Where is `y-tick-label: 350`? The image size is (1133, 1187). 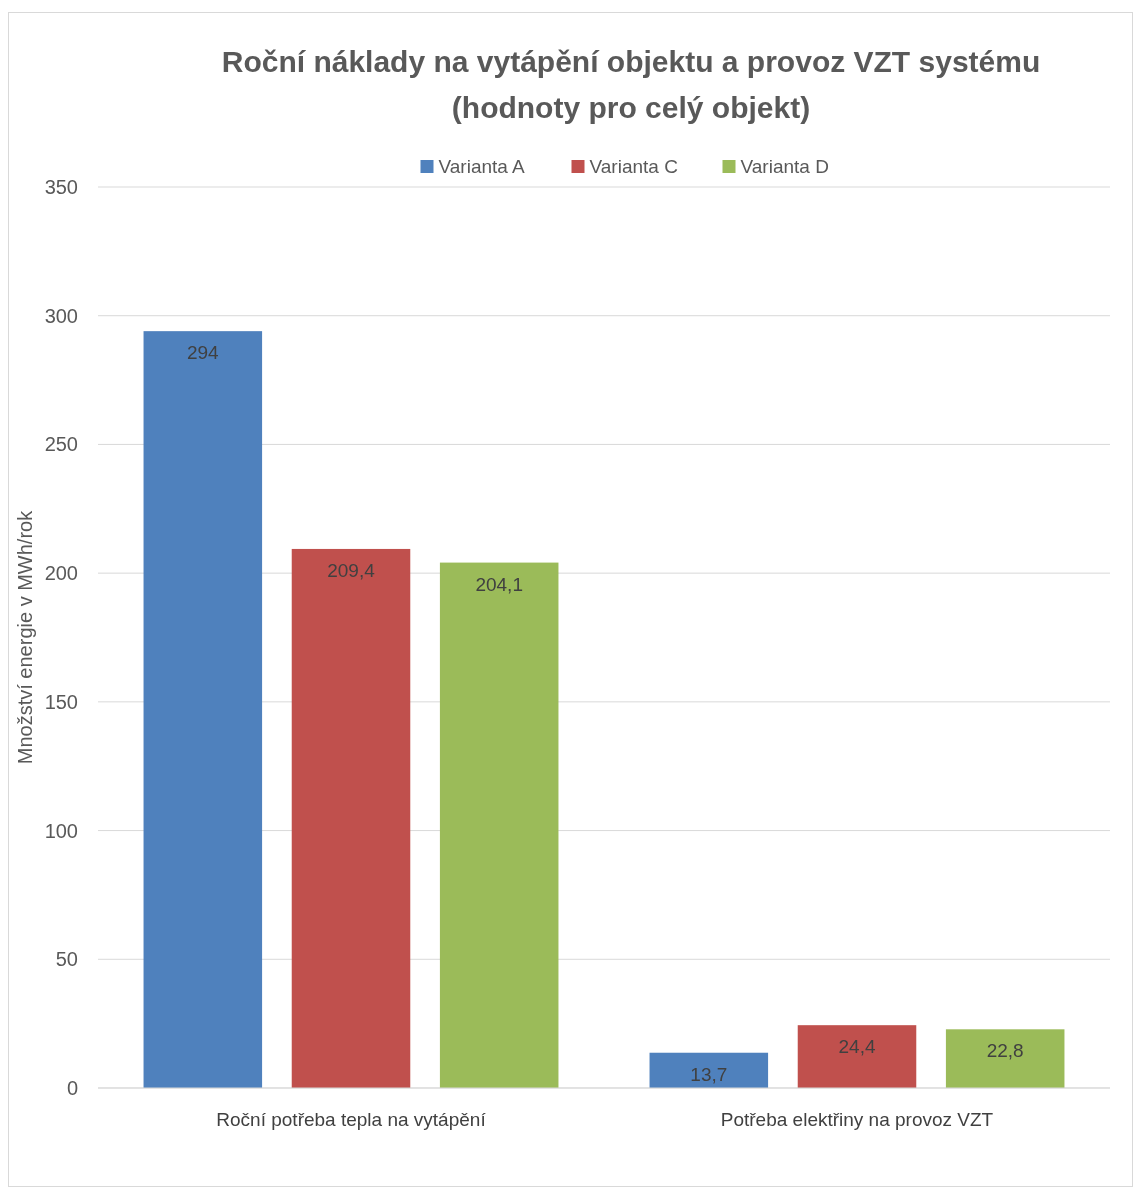 y-tick-label: 350 is located at coordinates (61, 187).